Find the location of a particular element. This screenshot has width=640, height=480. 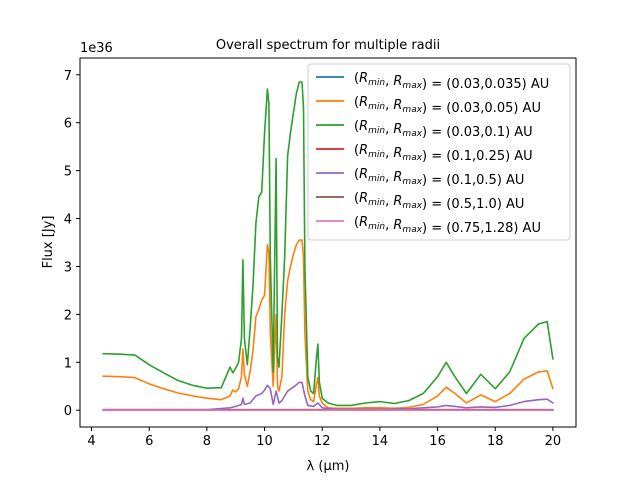

legend-label: (Rmin, Rmax) = (0.5,1.0) AU is located at coordinates (439, 201).